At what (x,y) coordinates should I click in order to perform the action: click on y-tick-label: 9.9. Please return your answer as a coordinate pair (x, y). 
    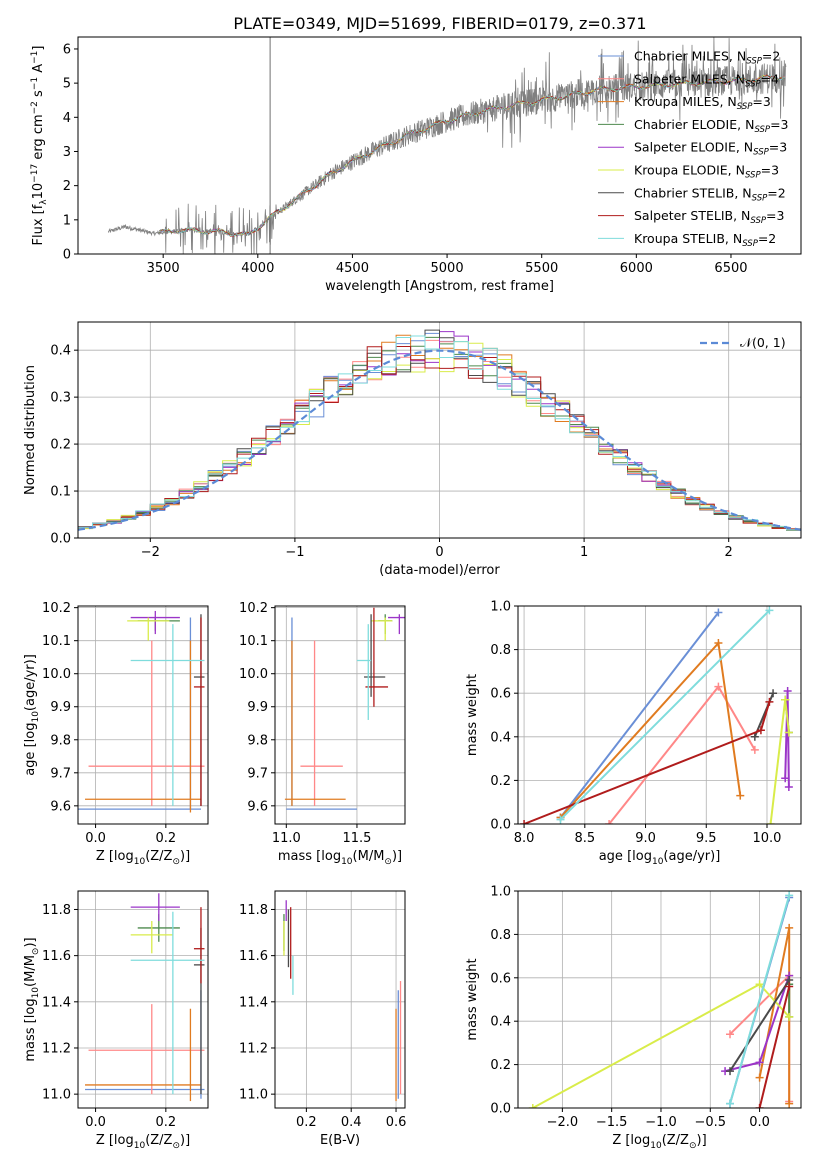
    Looking at the image, I should click on (257, 707).